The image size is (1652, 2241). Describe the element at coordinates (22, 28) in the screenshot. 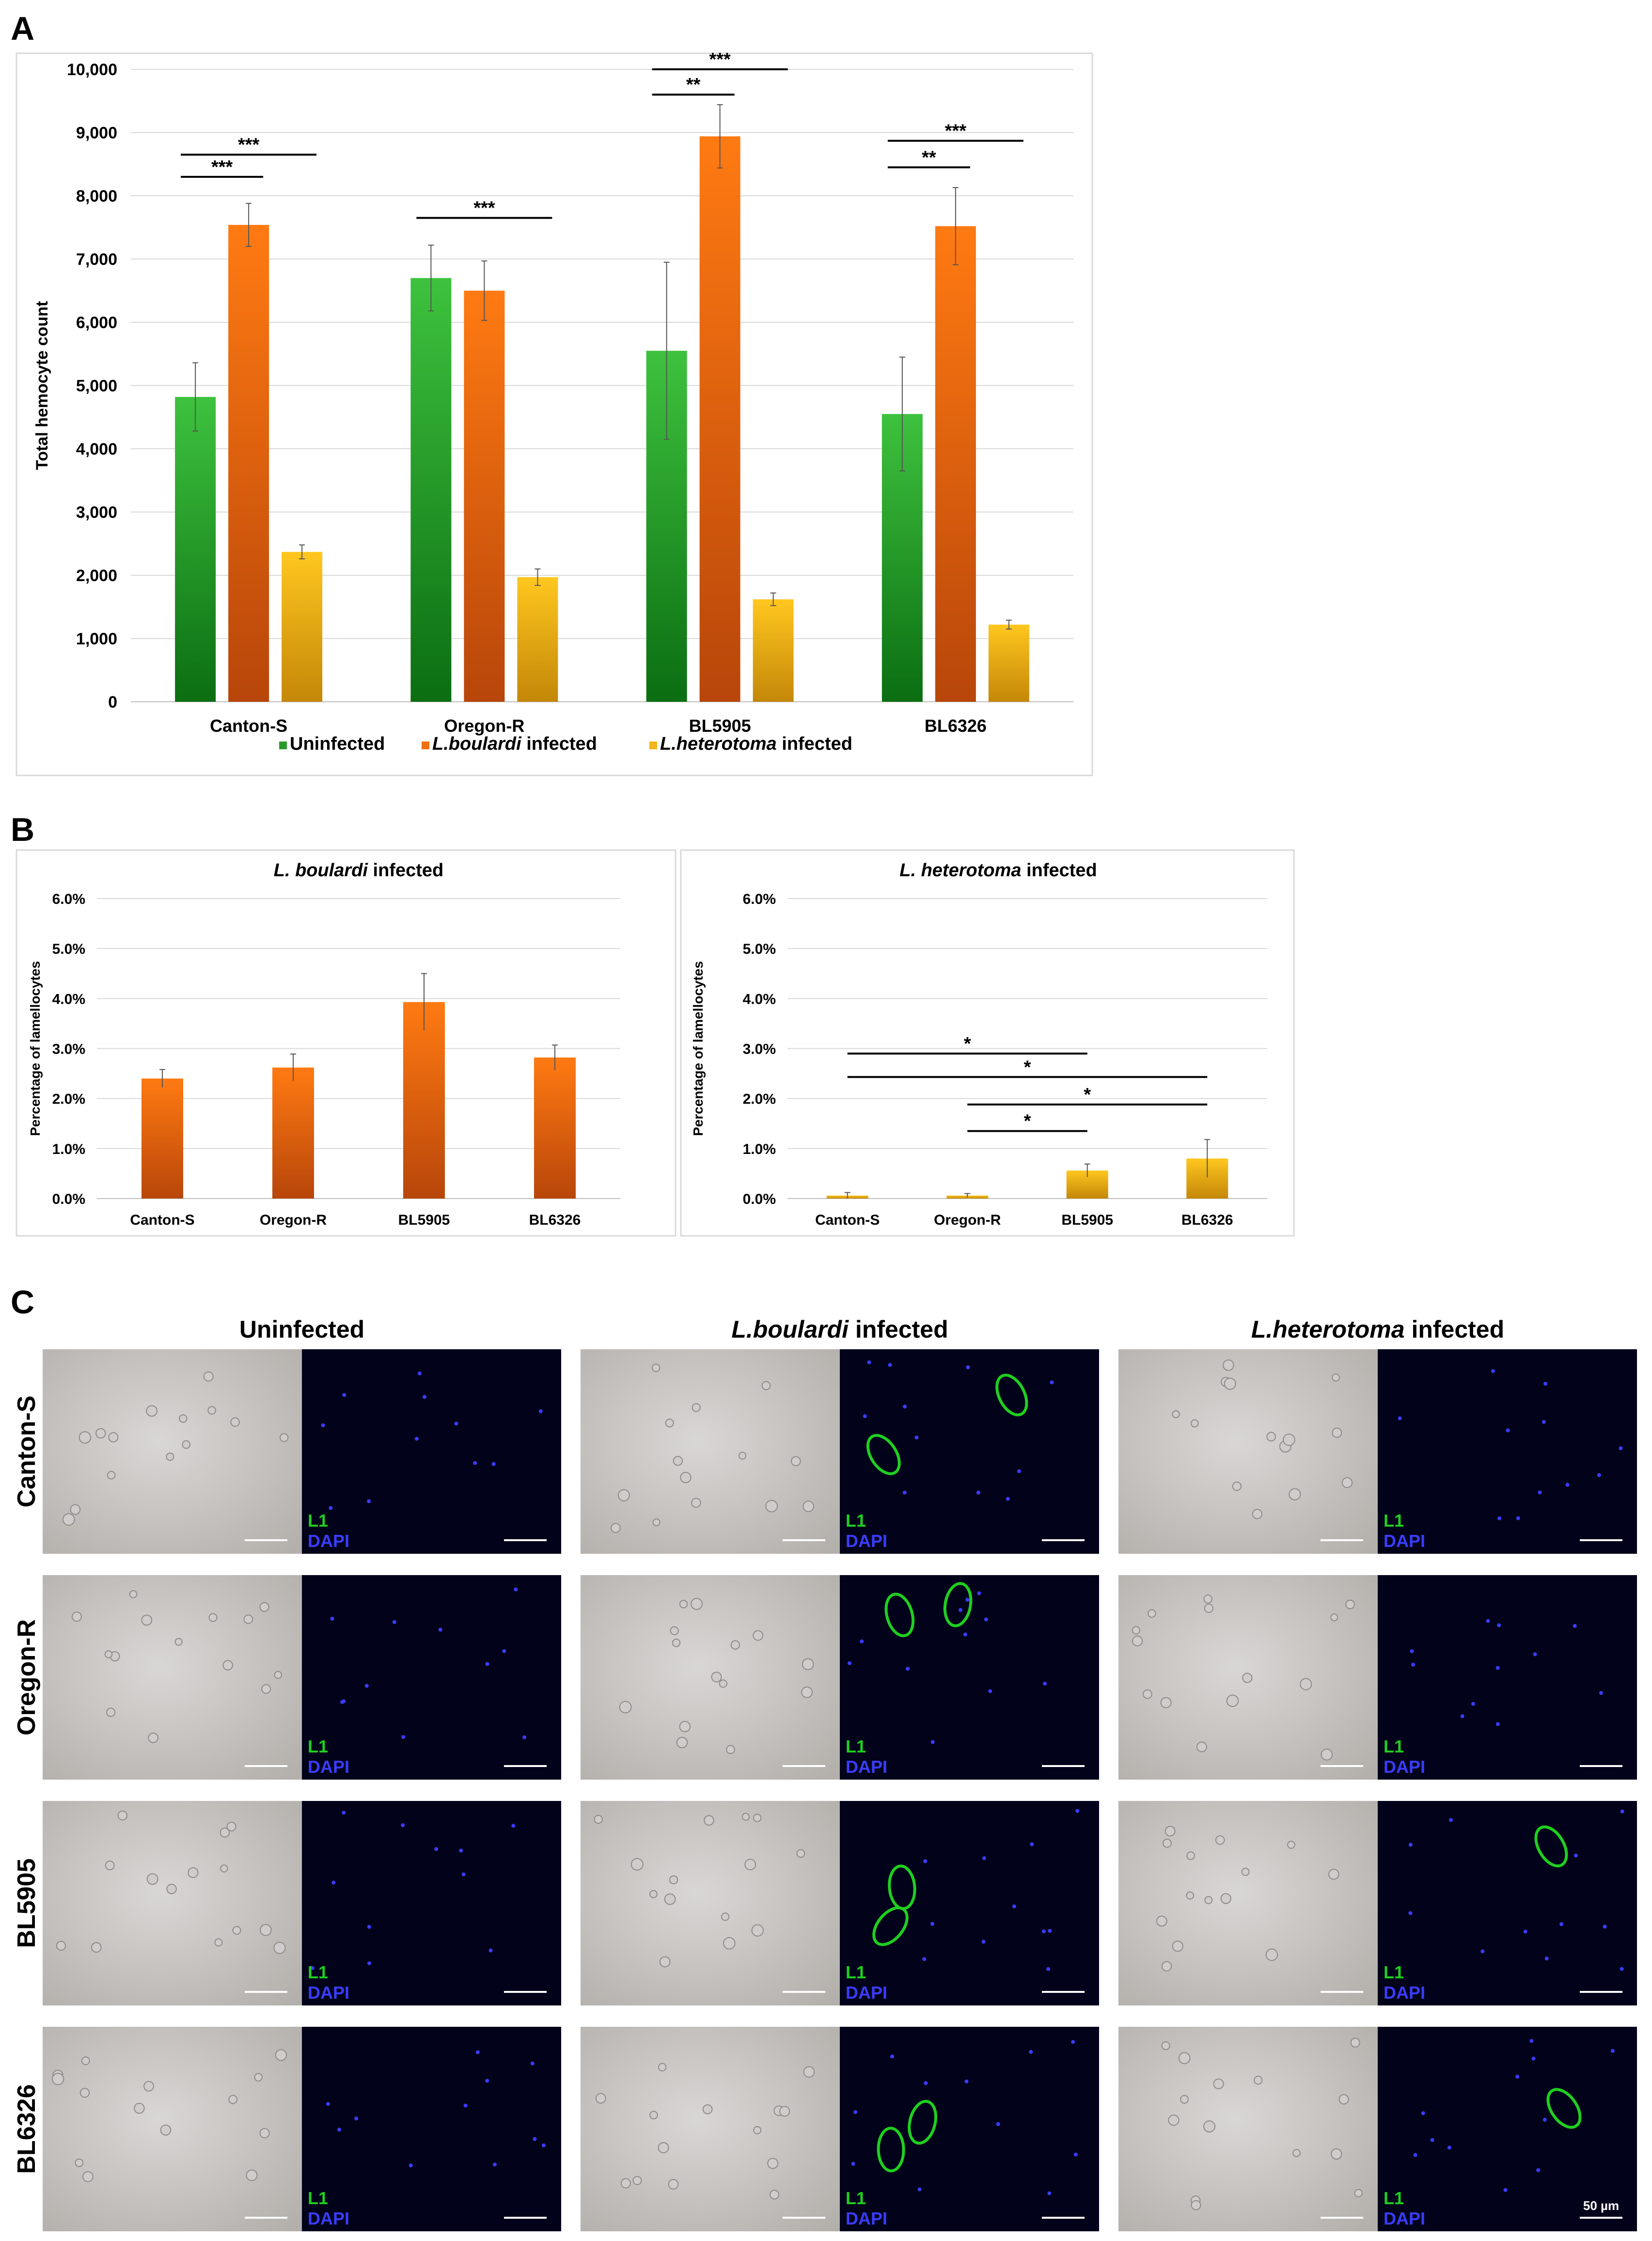

I see `panel-a-letter: A` at that location.